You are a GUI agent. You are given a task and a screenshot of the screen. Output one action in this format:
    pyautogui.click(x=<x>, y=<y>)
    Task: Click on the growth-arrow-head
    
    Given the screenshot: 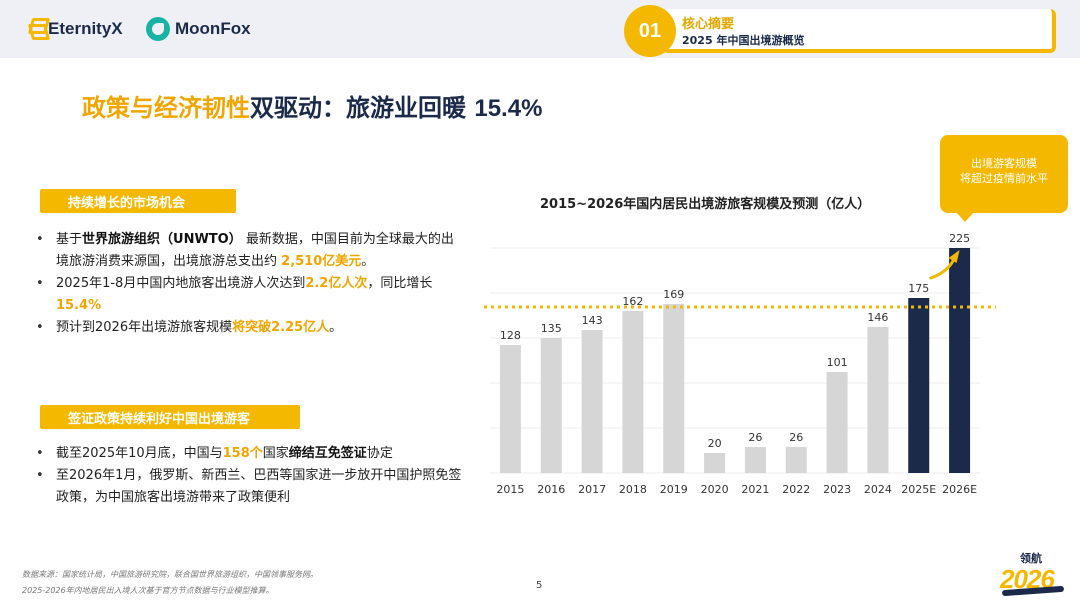 What is the action you would take?
    pyautogui.click(x=954, y=256)
    